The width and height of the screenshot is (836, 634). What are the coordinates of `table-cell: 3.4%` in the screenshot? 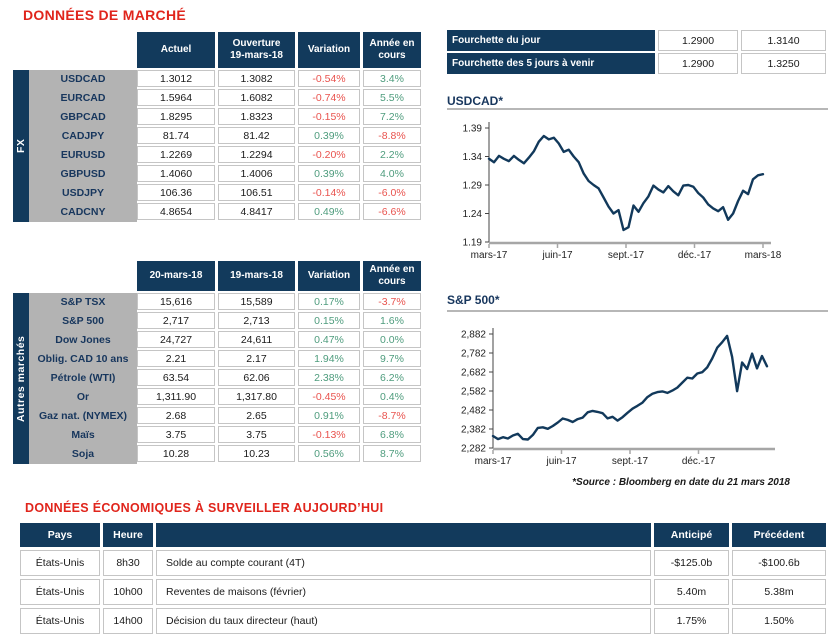 It's located at (392, 78).